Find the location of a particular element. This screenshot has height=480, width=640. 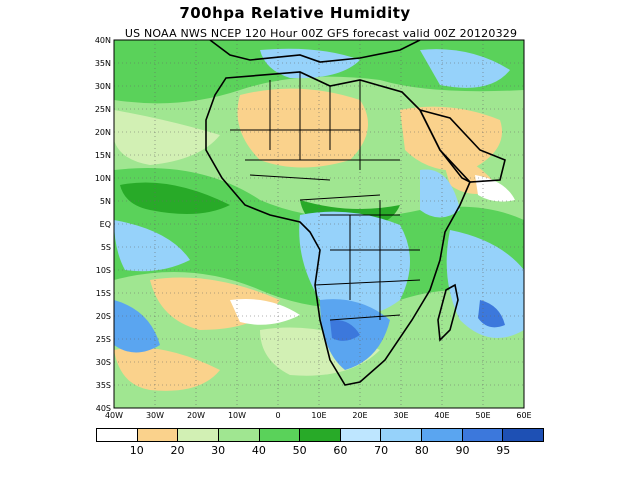

lat-label: 25N is located at coordinates (103, 109).